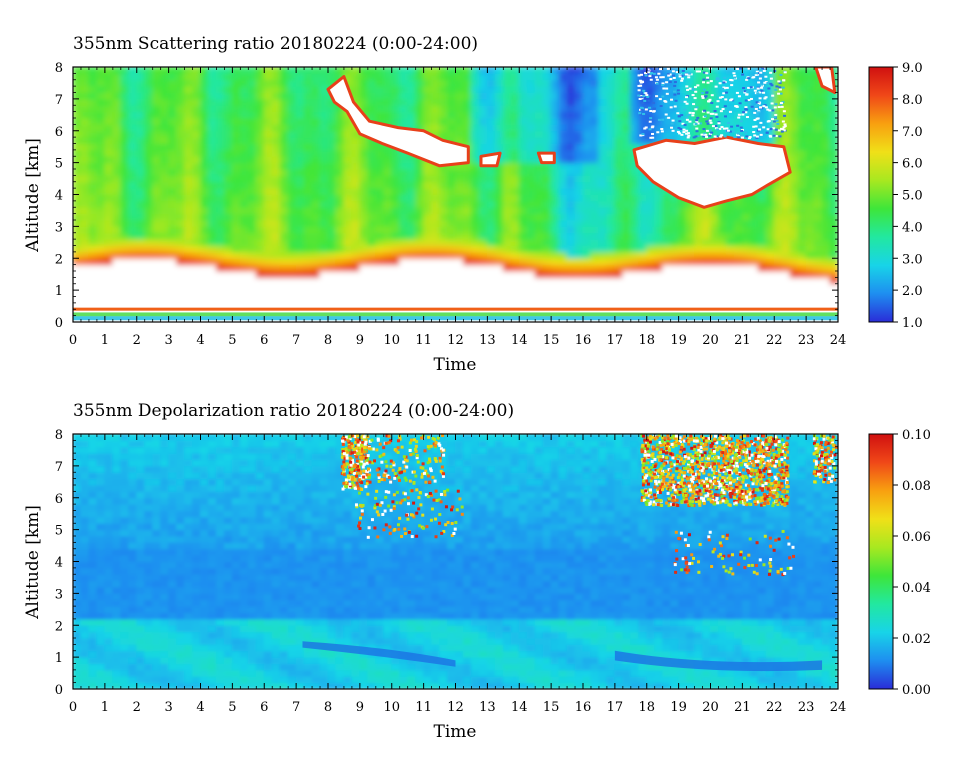 The width and height of the screenshot is (960, 775). What do you see at coordinates (912, 323) in the screenshot?
I see `colorbar-tick-label: 1.0` at bounding box center [912, 323].